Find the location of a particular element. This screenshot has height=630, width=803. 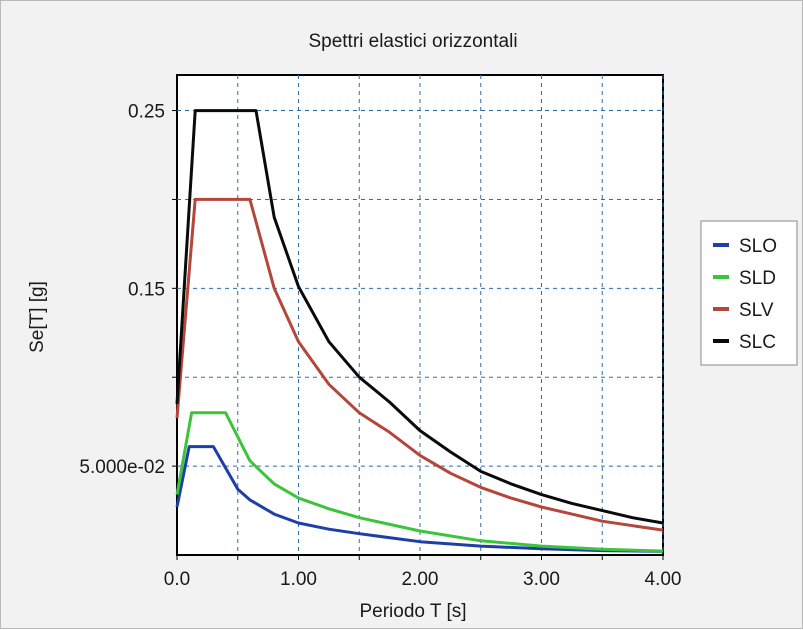

series-line-sld is located at coordinates (419, 482).